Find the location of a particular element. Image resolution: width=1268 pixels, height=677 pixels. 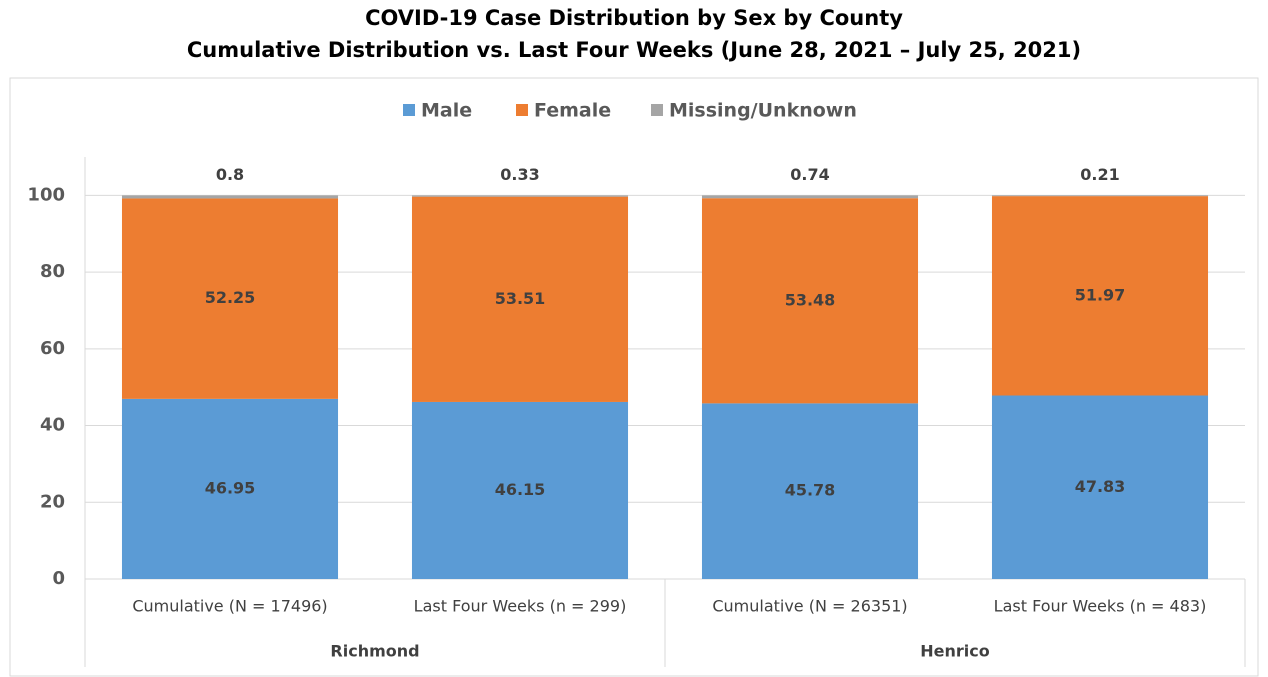

group-label: Richmond is located at coordinates (374, 651).